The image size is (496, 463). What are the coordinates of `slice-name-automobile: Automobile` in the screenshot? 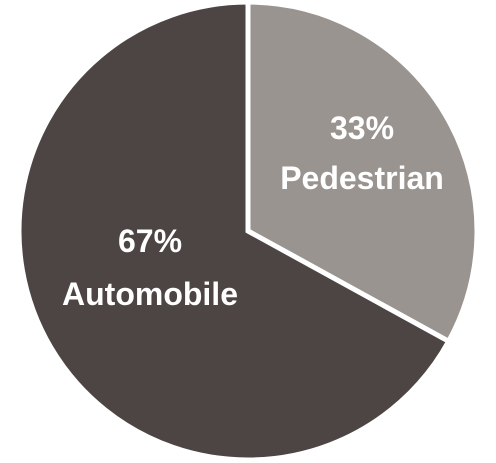 It's located at (150, 294).